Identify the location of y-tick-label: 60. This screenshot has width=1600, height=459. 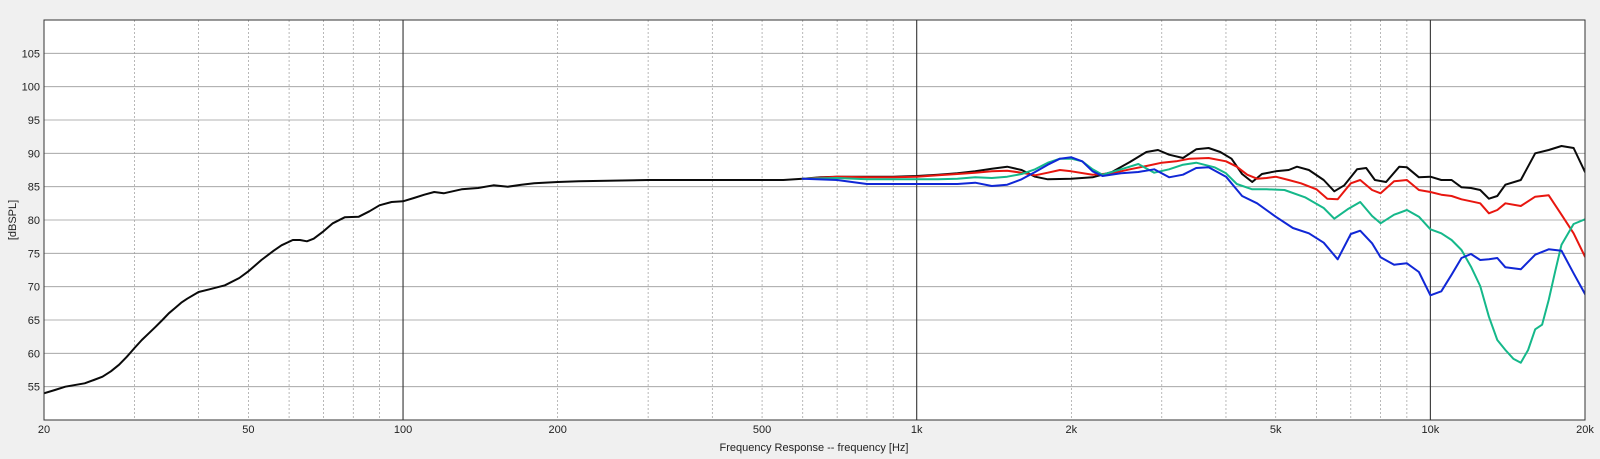
(34, 354).